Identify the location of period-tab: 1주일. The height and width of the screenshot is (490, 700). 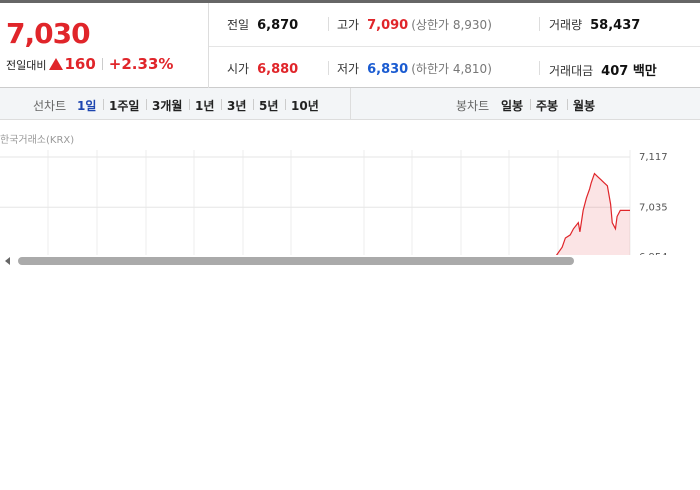
(124, 106).